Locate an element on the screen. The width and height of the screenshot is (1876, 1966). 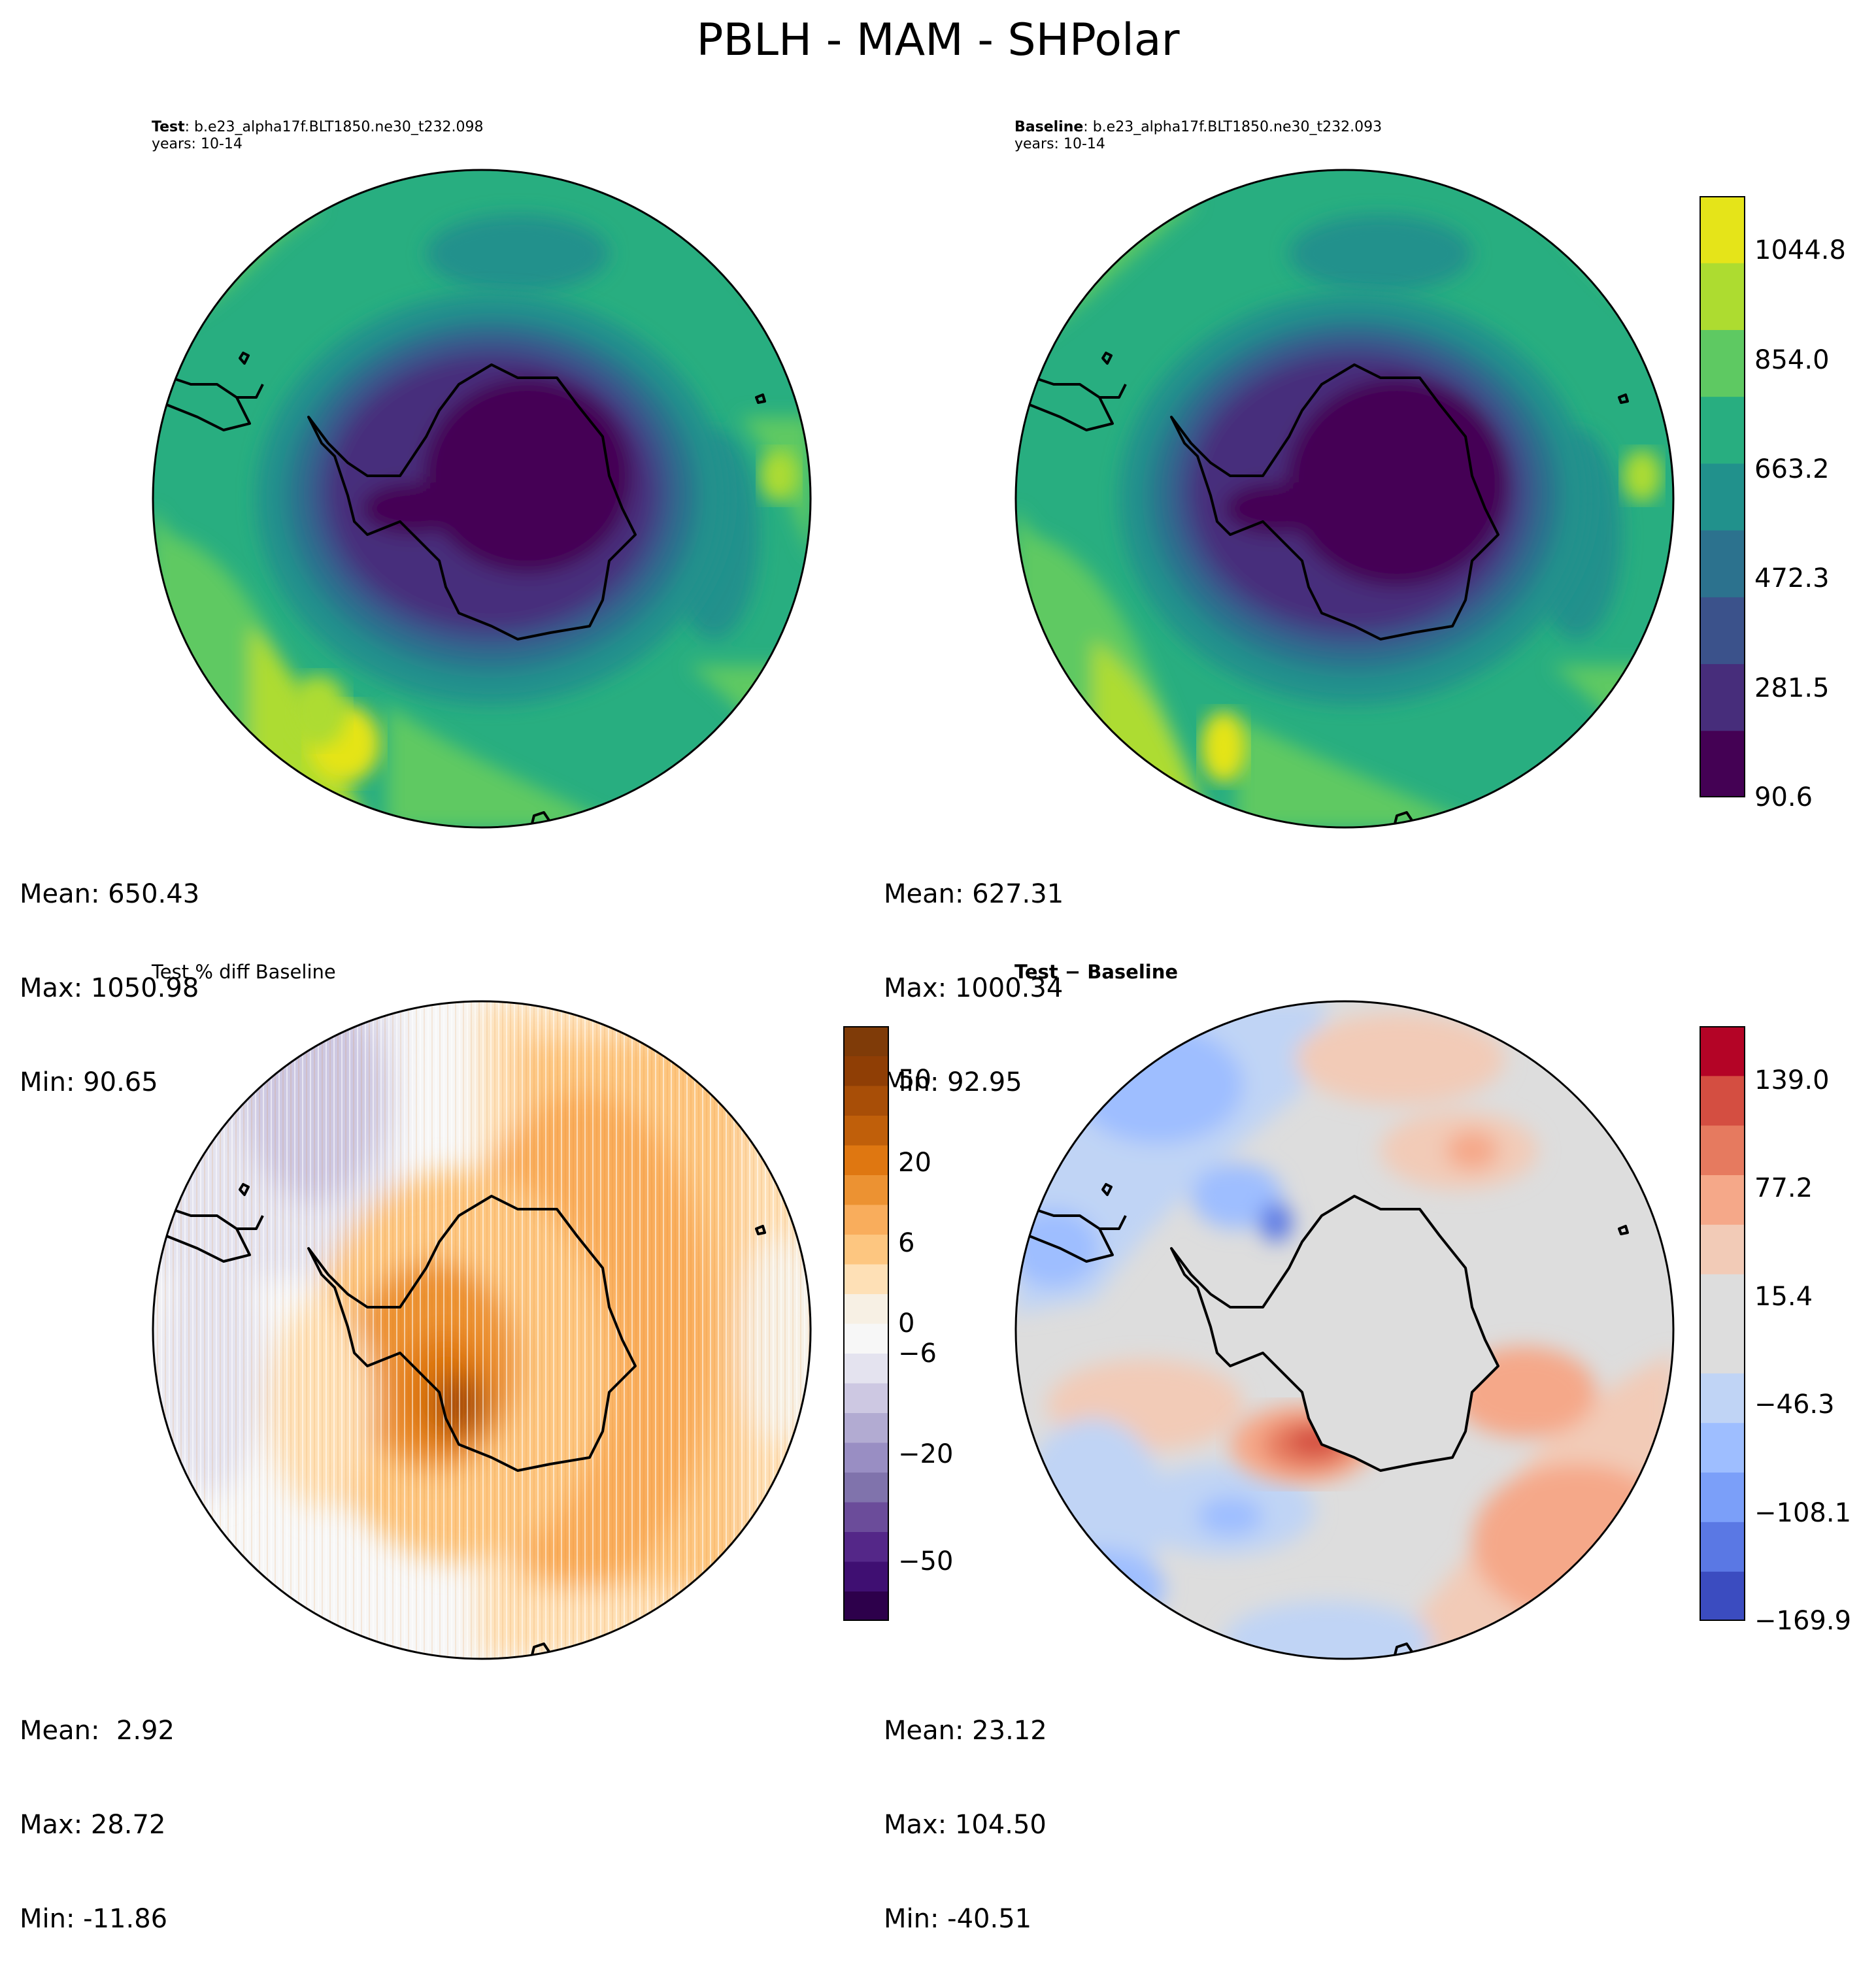
pct-diff-max: Max: 28.72 is located at coordinates (93, 1825).